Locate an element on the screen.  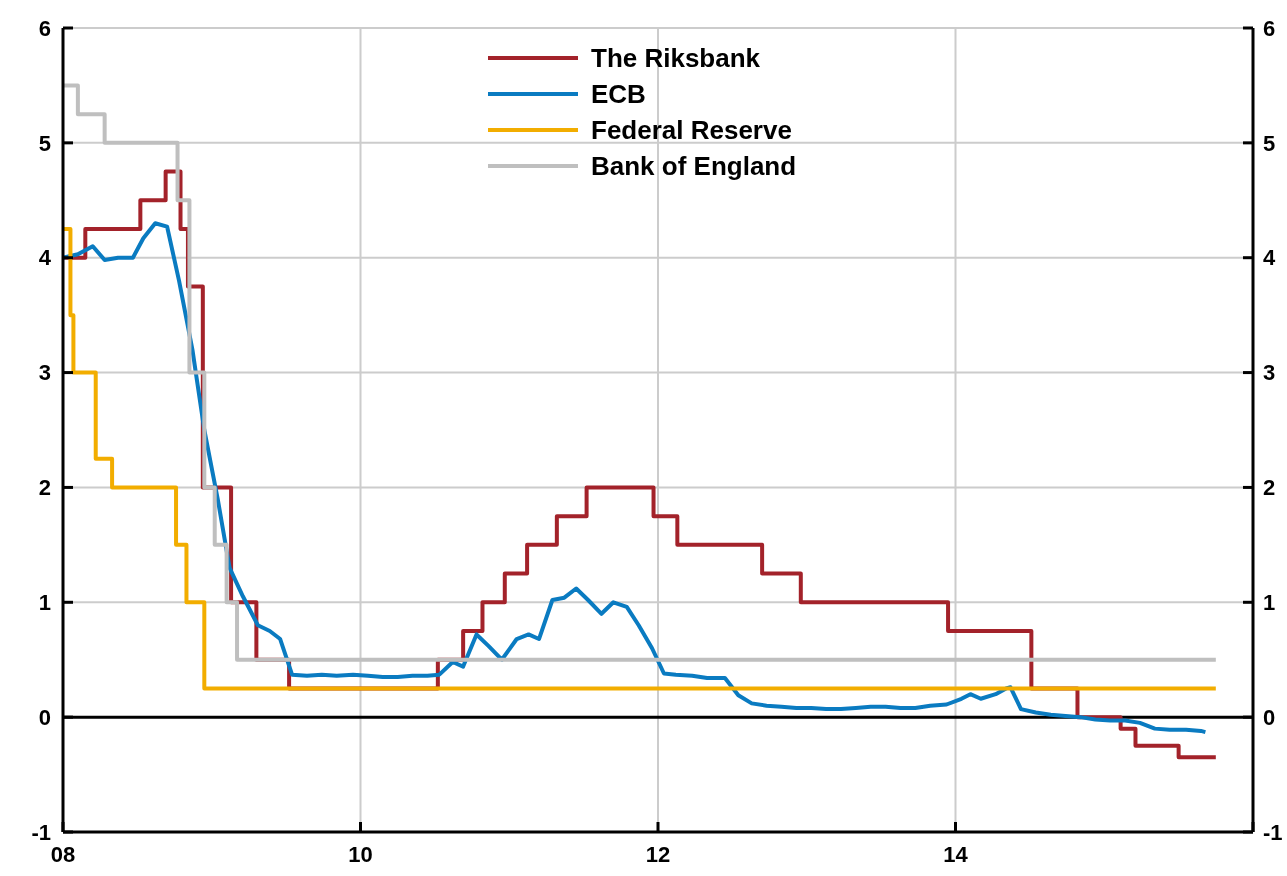
y-tick-label: 5 is located at coordinates (44, 143).